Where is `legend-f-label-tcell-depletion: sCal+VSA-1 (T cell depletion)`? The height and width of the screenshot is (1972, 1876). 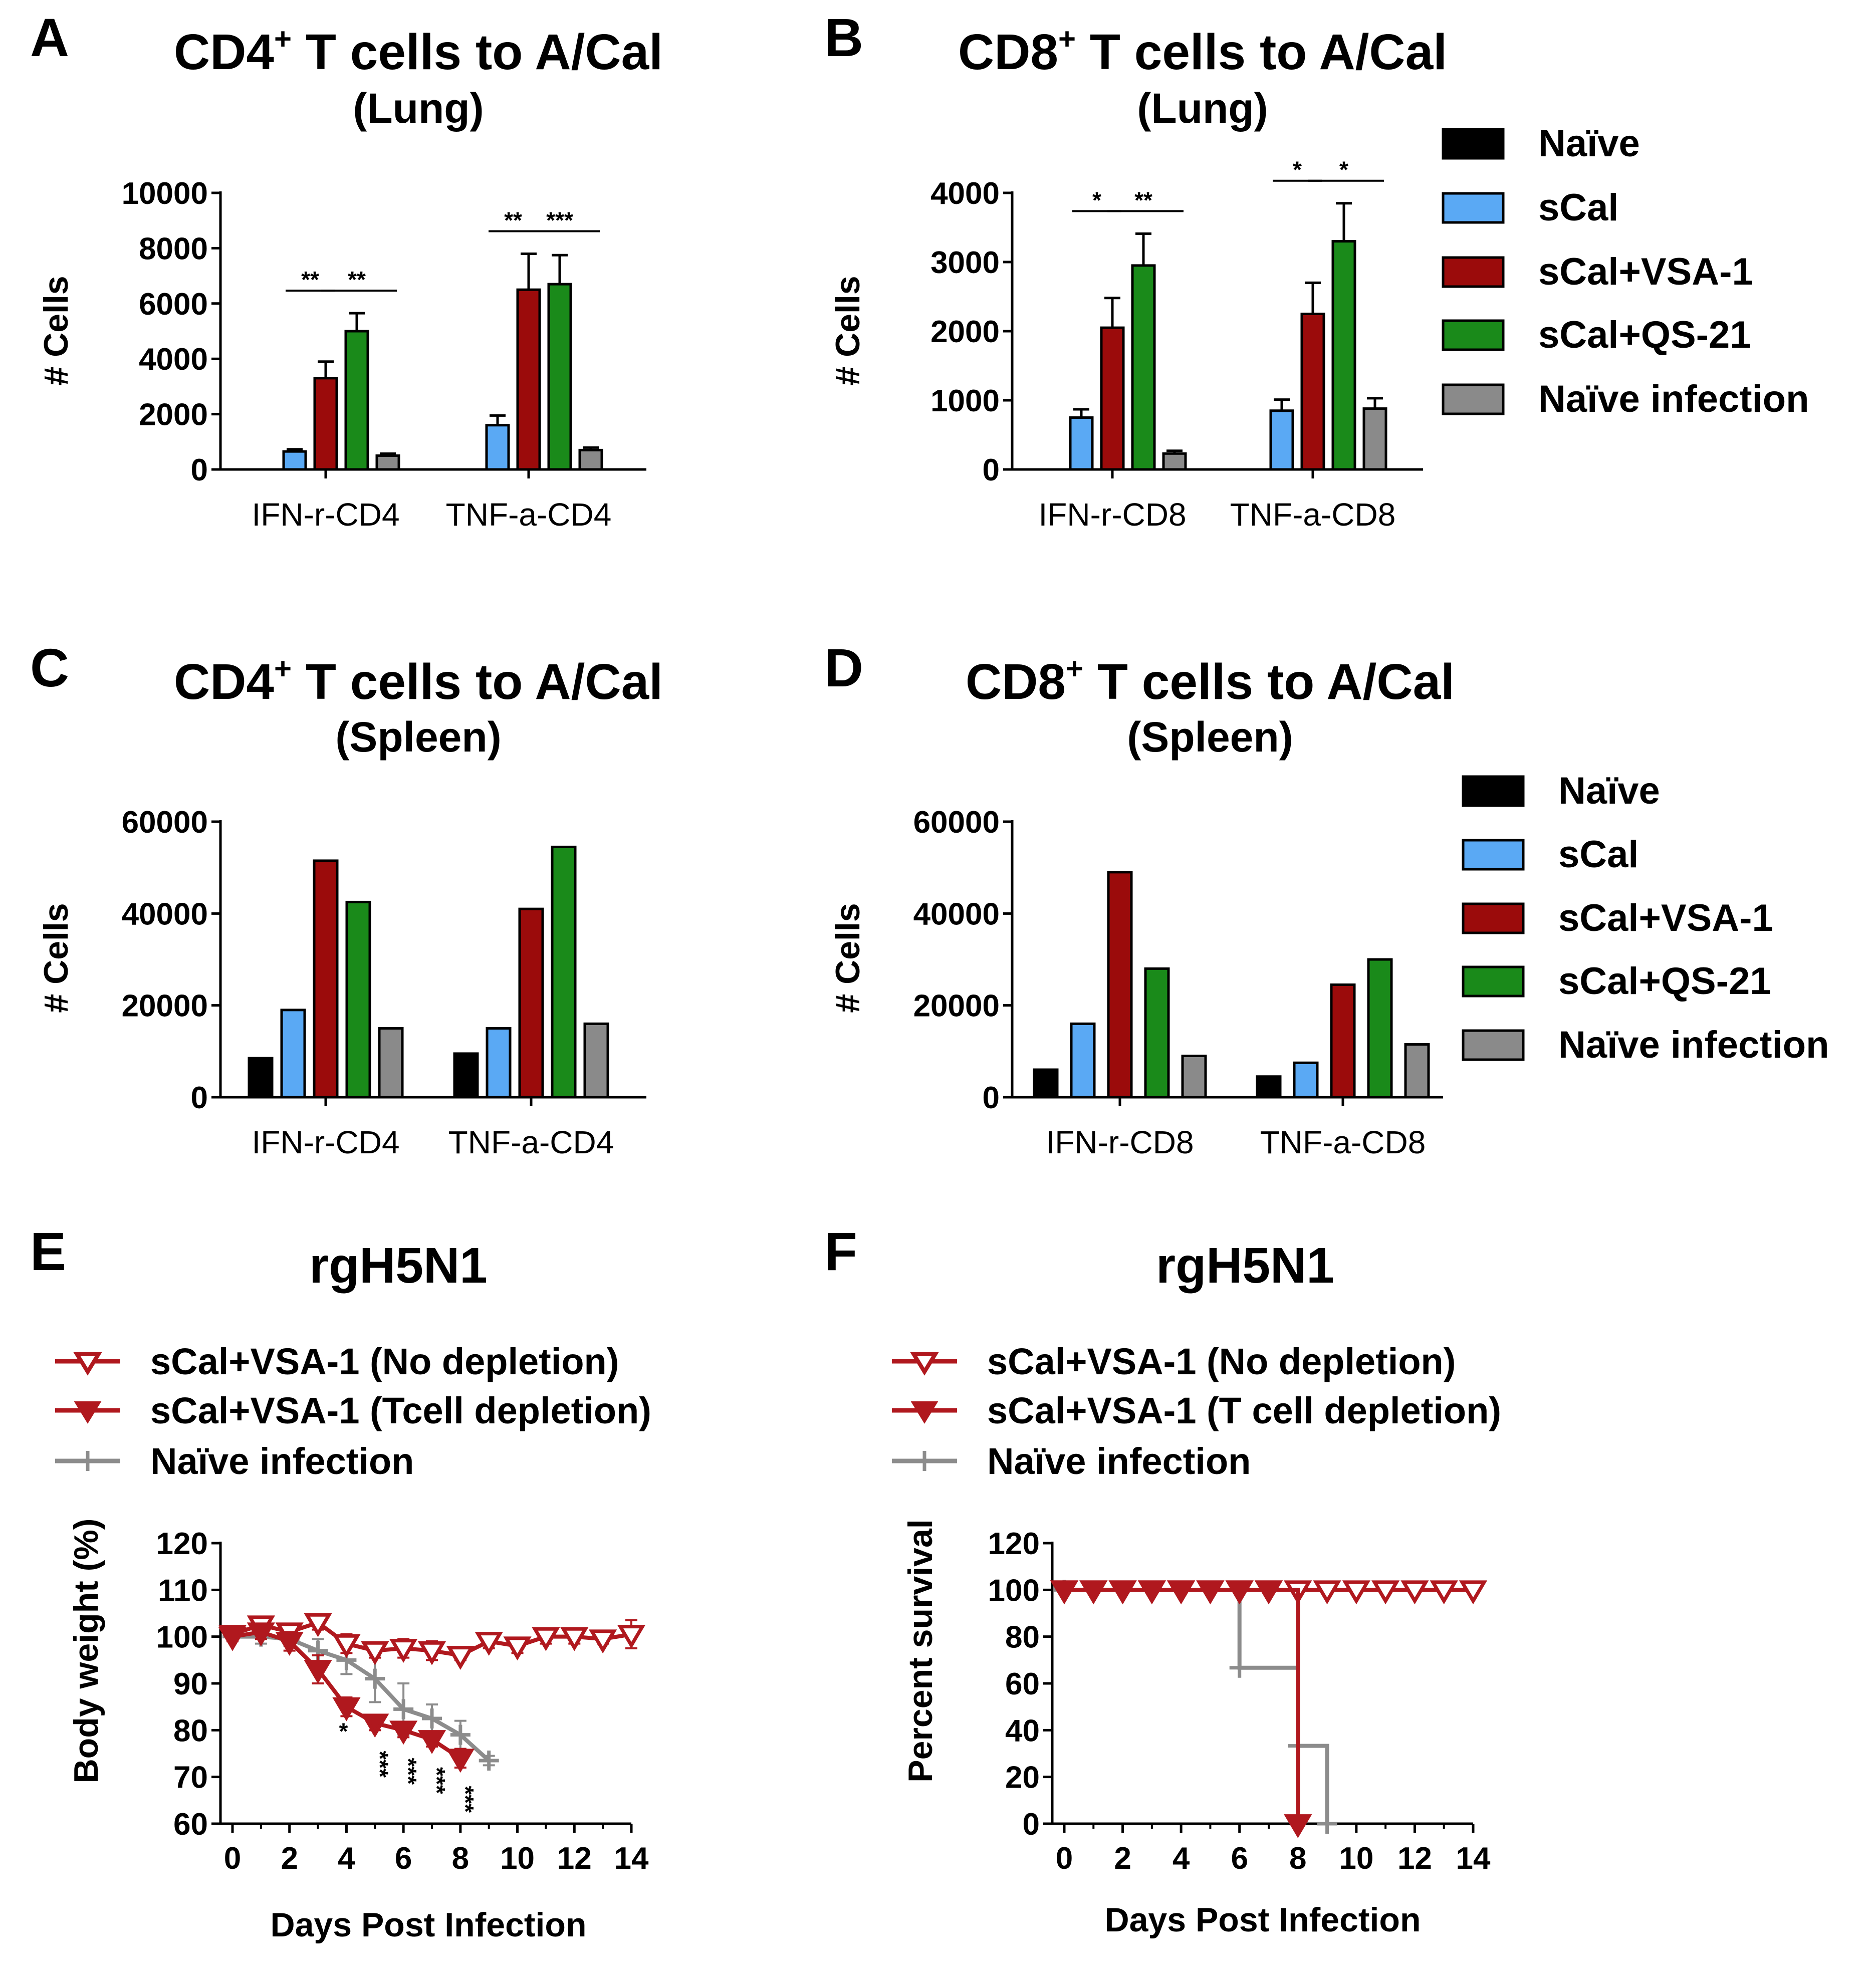 legend-f-label-tcell-depletion: sCal+VSA-1 (T cell depletion) is located at coordinates (1244, 1410).